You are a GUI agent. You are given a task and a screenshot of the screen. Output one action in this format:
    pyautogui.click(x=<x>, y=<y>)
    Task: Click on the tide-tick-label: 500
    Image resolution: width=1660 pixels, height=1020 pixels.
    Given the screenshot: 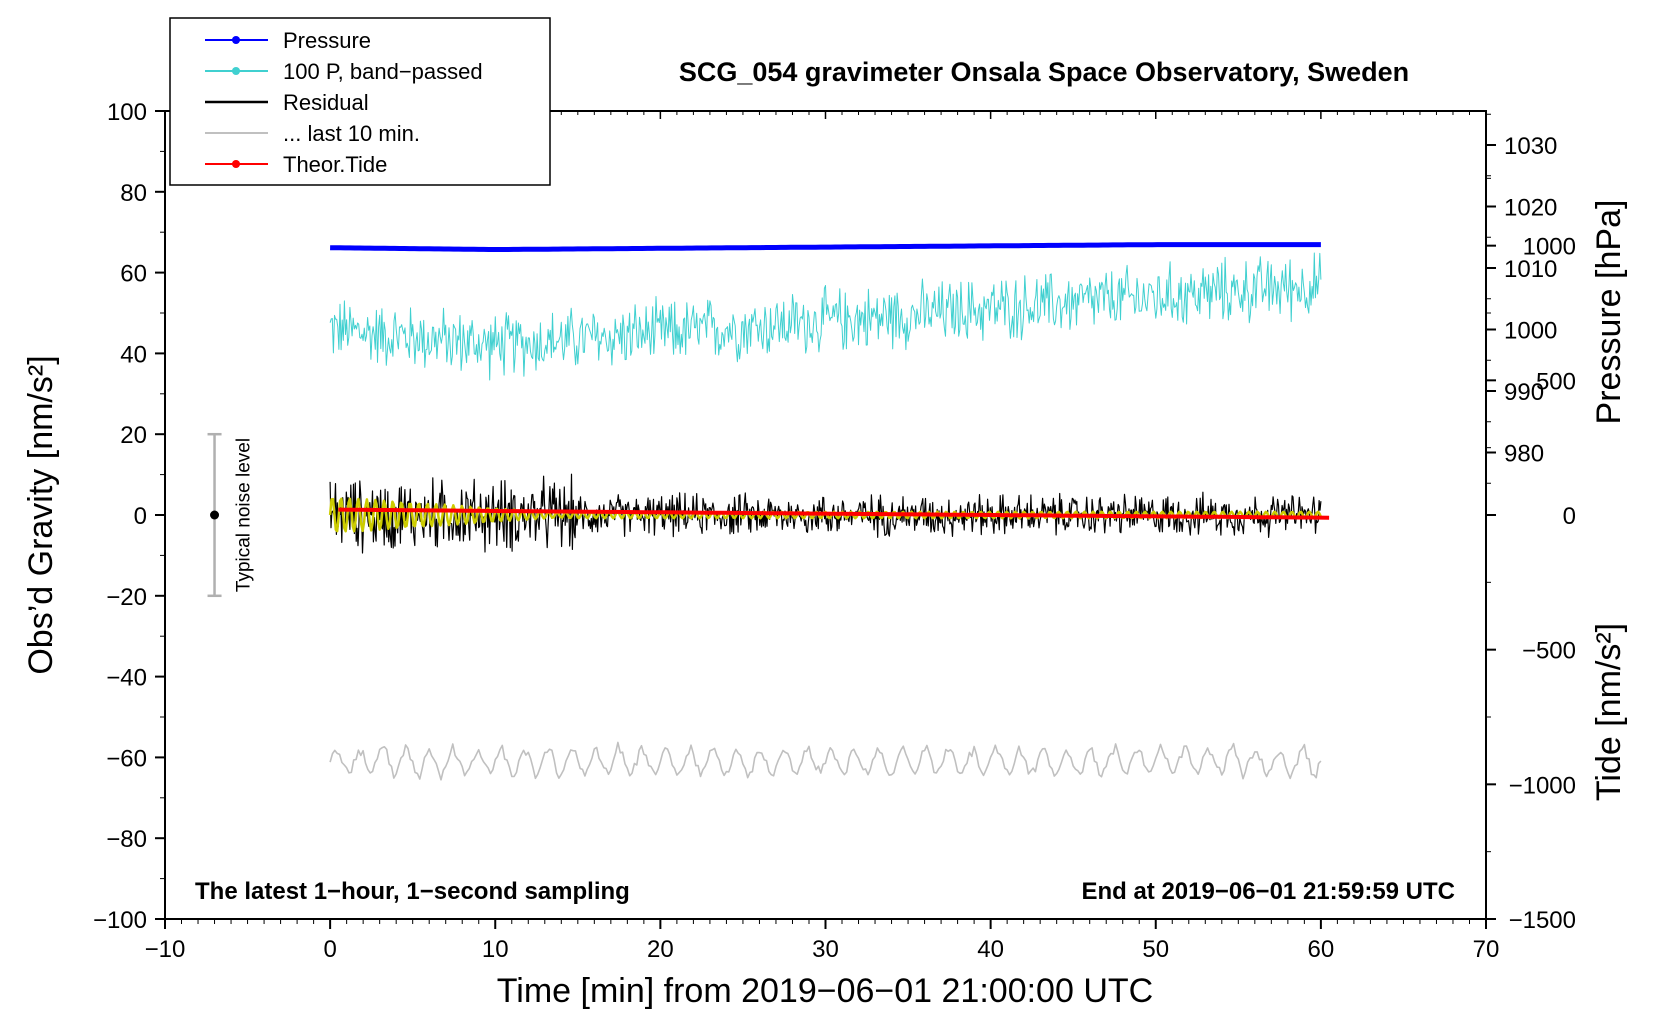 What is the action you would take?
    pyautogui.click(x=1556, y=381)
    